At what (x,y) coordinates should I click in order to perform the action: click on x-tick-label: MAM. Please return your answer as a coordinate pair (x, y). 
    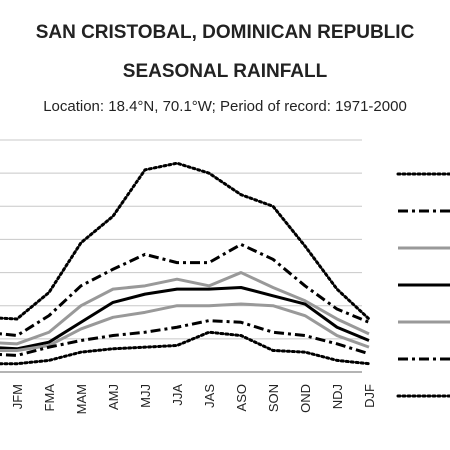
    Looking at the image, I should click on (81, 399).